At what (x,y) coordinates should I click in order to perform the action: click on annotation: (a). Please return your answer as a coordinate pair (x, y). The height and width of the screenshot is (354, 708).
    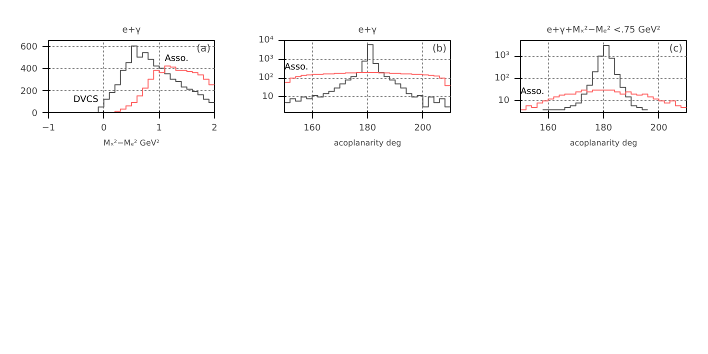
    Looking at the image, I should click on (203, 49).